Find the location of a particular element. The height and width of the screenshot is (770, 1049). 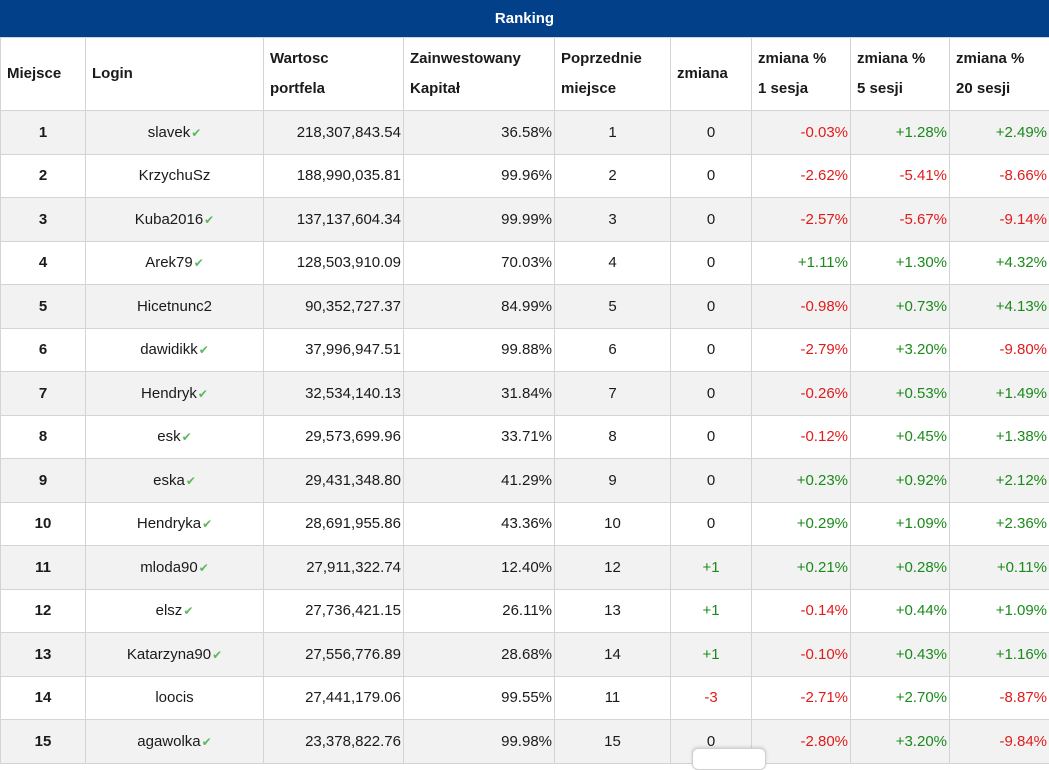

login-cell: Hicetnunc2 is located at coordinates (175, 307).